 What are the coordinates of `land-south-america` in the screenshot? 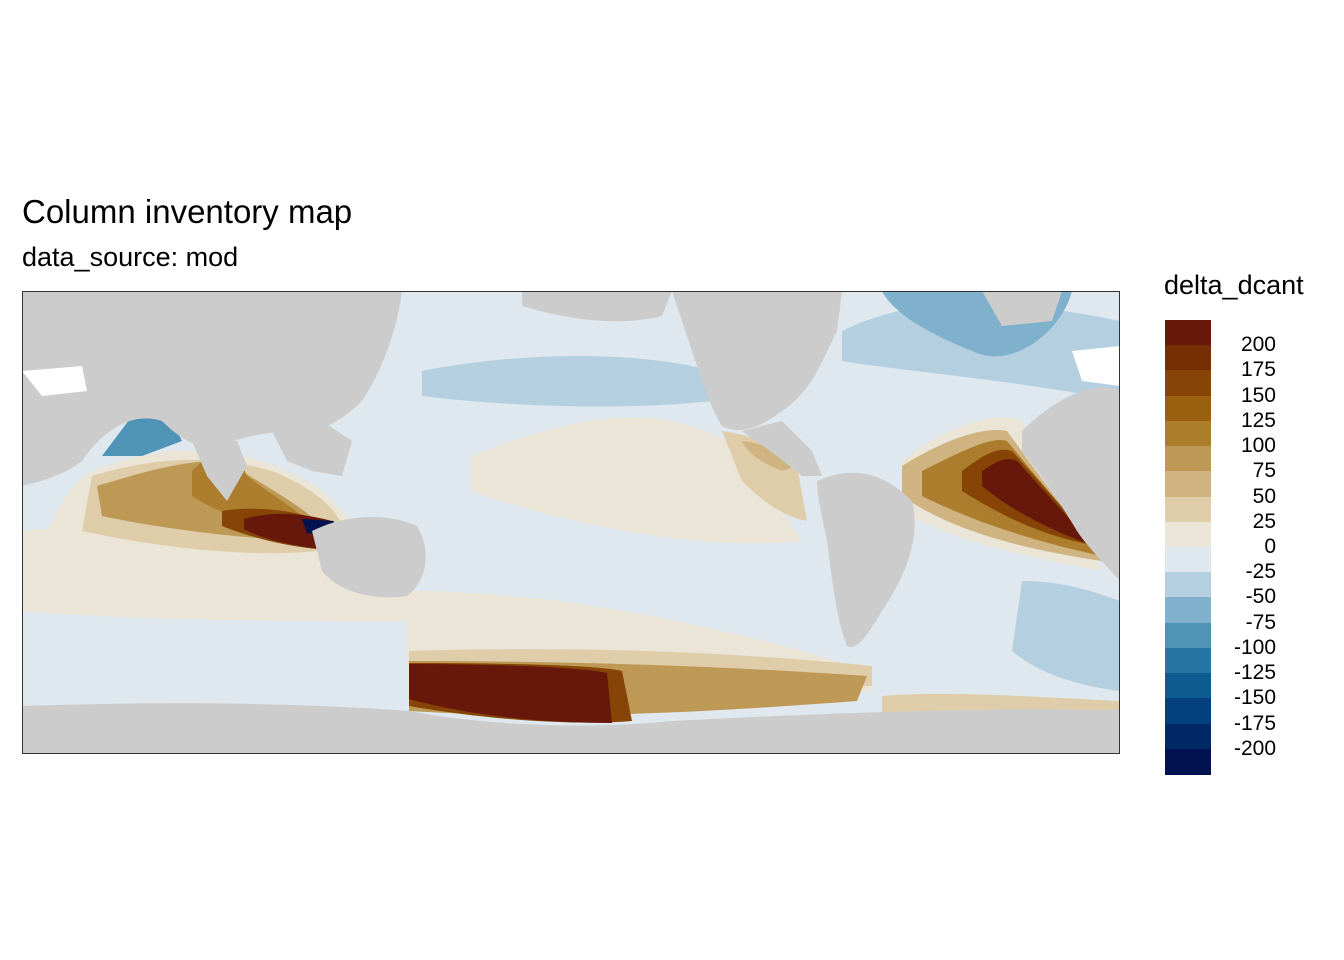 It's located at (866, 559).